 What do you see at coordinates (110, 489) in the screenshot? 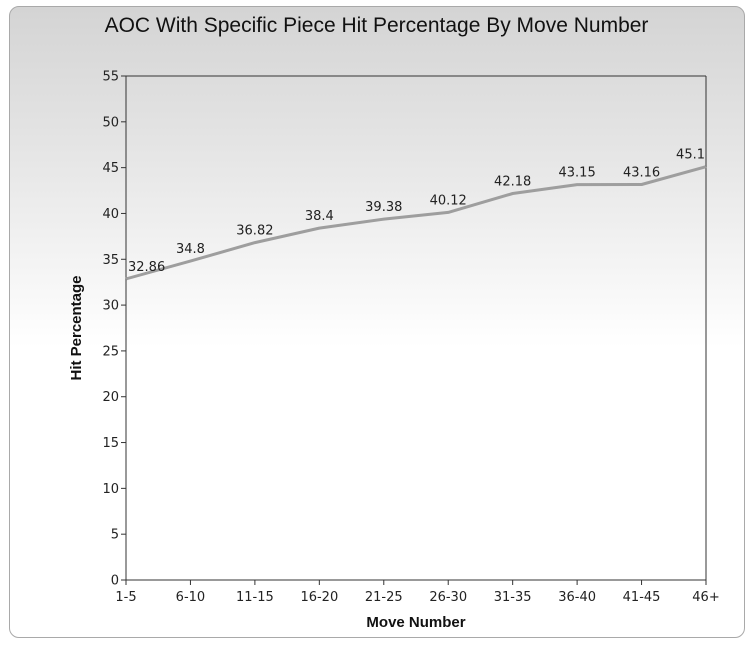
I see `y-tick-label: 10` at bounding box center [110, 489].